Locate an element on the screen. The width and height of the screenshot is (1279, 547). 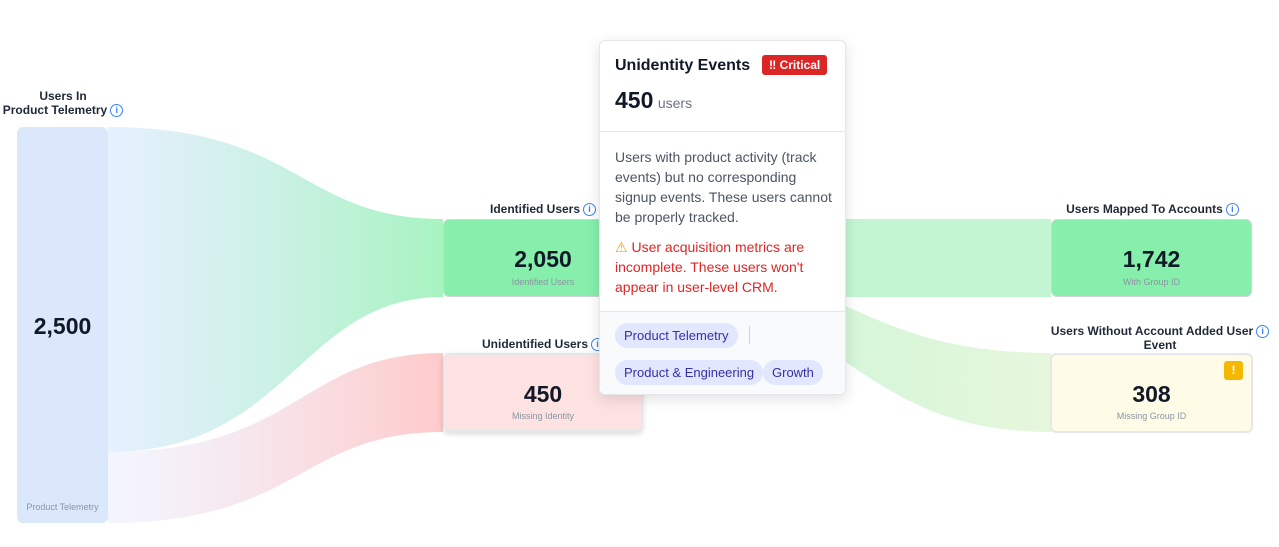
node: 308 Missing Group ID ! is located at coordinates (1151, 393).